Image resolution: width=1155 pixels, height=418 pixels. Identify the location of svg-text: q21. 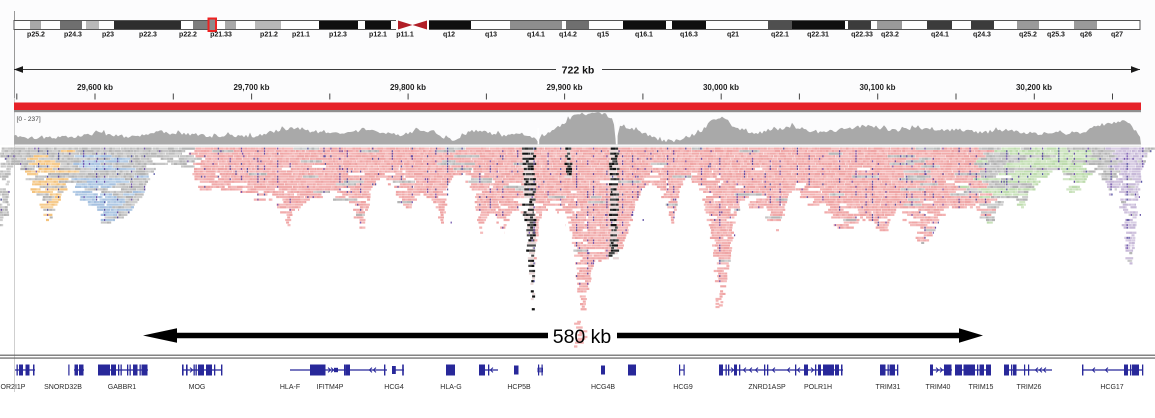
(733, 35).